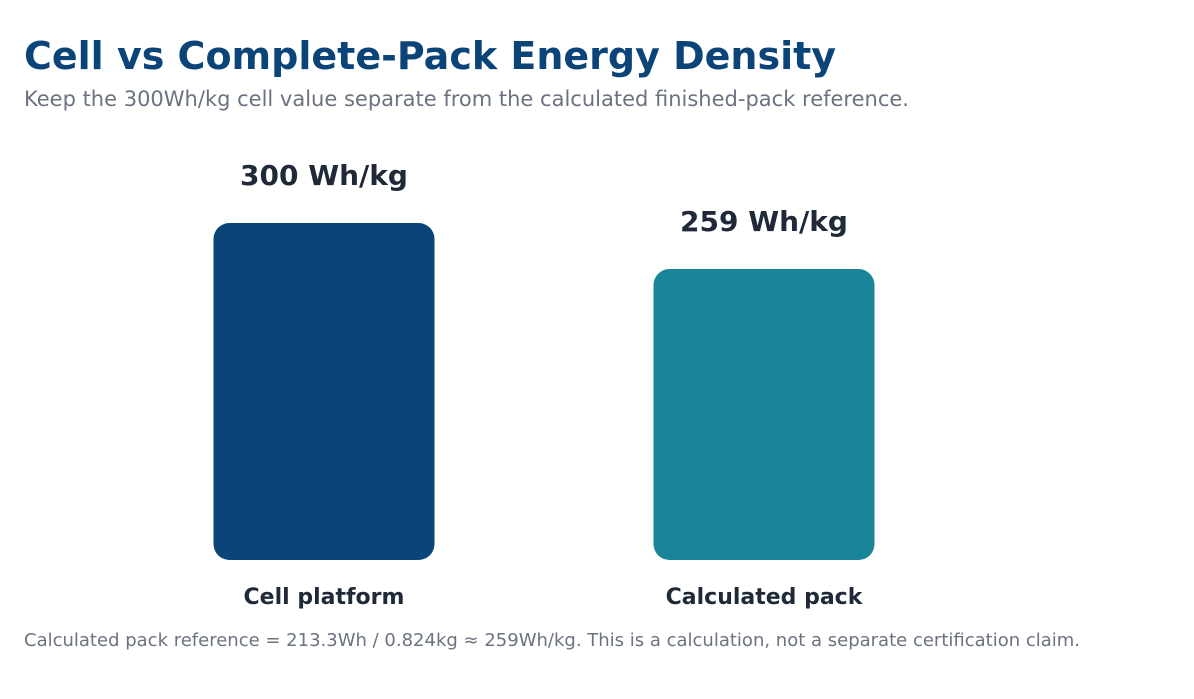  Describe the element at coordinates (324, 391) in the screenshot. I see `bar-cell-platform` at that location.